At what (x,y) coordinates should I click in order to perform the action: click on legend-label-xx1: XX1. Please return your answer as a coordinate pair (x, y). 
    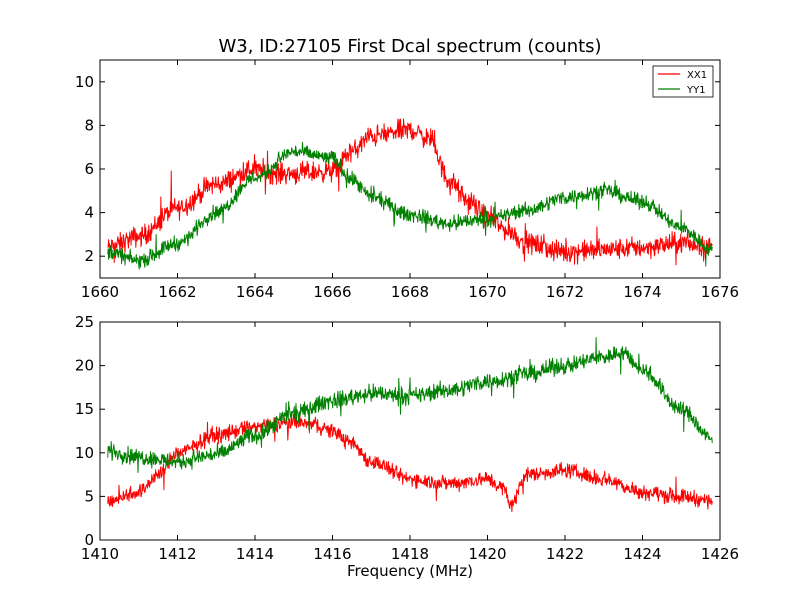
    Looking at the image, I should click on (697, 75).